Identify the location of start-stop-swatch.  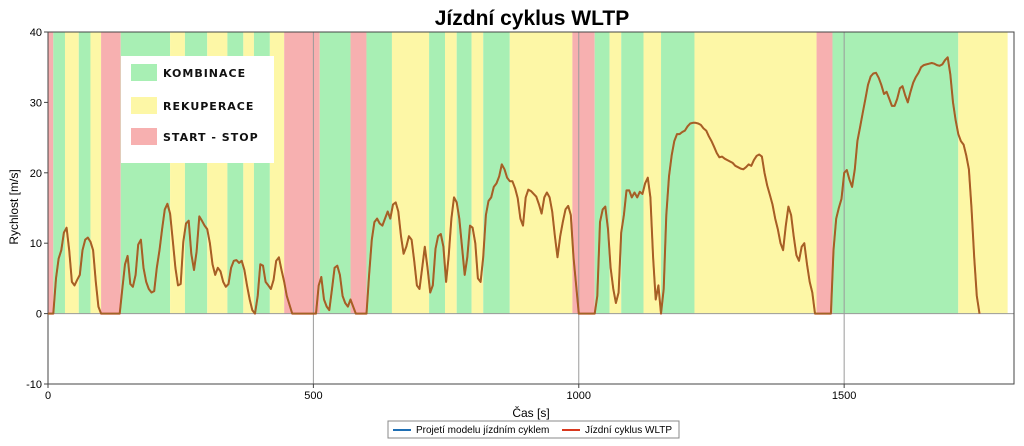
(144, 136).